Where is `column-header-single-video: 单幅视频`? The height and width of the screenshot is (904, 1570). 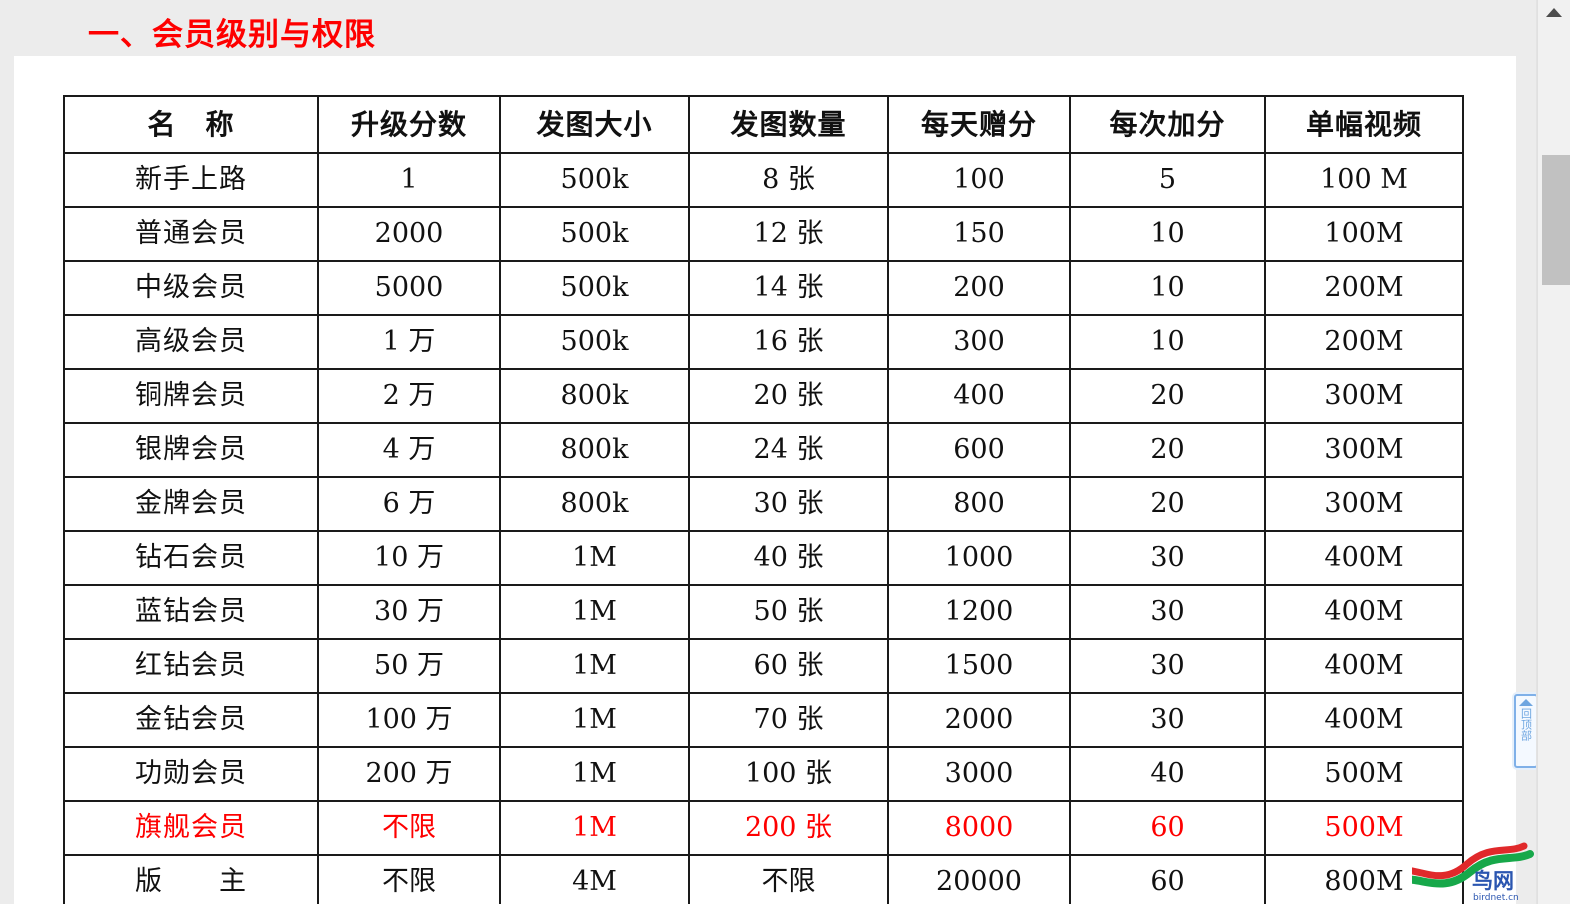
column-header-single-video: 单幅视频 is located at coordinates (1364, 124).